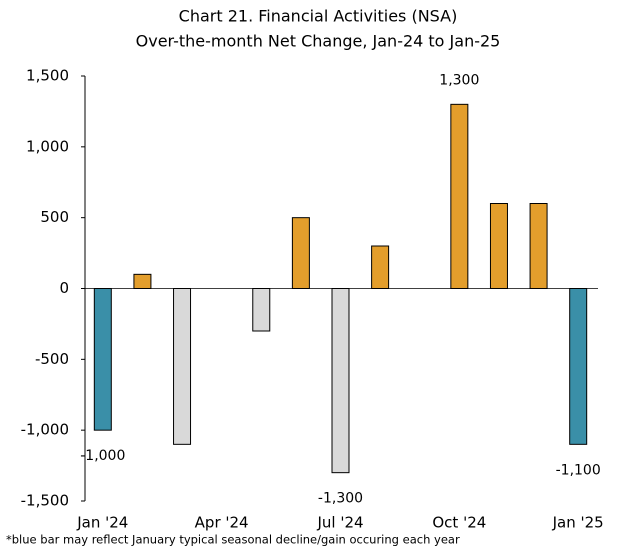  Describe the element at coordinates (318, 16) in the screenshot. I see `chart-title: Chart 21. Financial Activities (NSA)` at that location.